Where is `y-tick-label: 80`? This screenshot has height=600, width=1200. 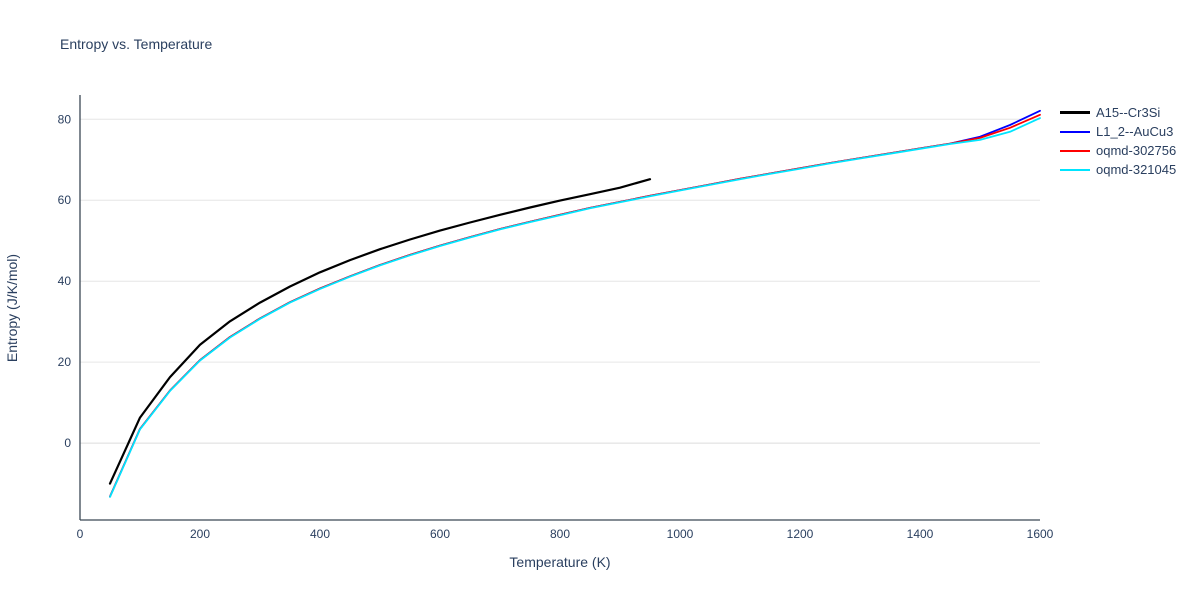 y-tick-label: 80 is located at coordinates (65, 119).